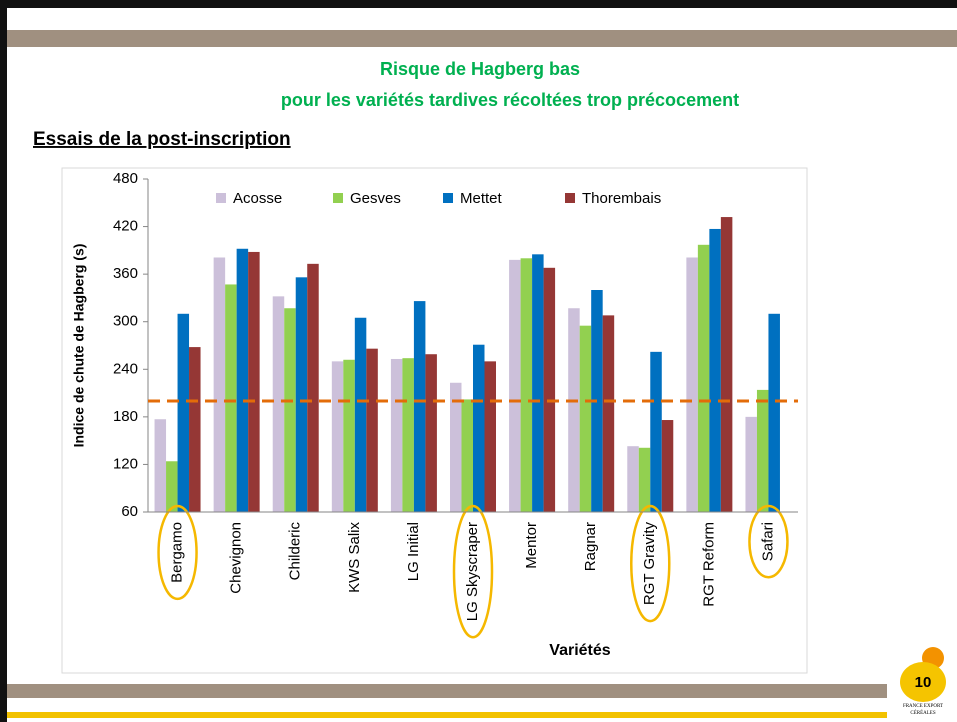 Image resolution: width=957 pixels, height=722 pixels. What do you see at coordinates (923, 706) in the screenshot?
I see `logo-text: FRANCE EXPORT` at bounding box center [923, 706].